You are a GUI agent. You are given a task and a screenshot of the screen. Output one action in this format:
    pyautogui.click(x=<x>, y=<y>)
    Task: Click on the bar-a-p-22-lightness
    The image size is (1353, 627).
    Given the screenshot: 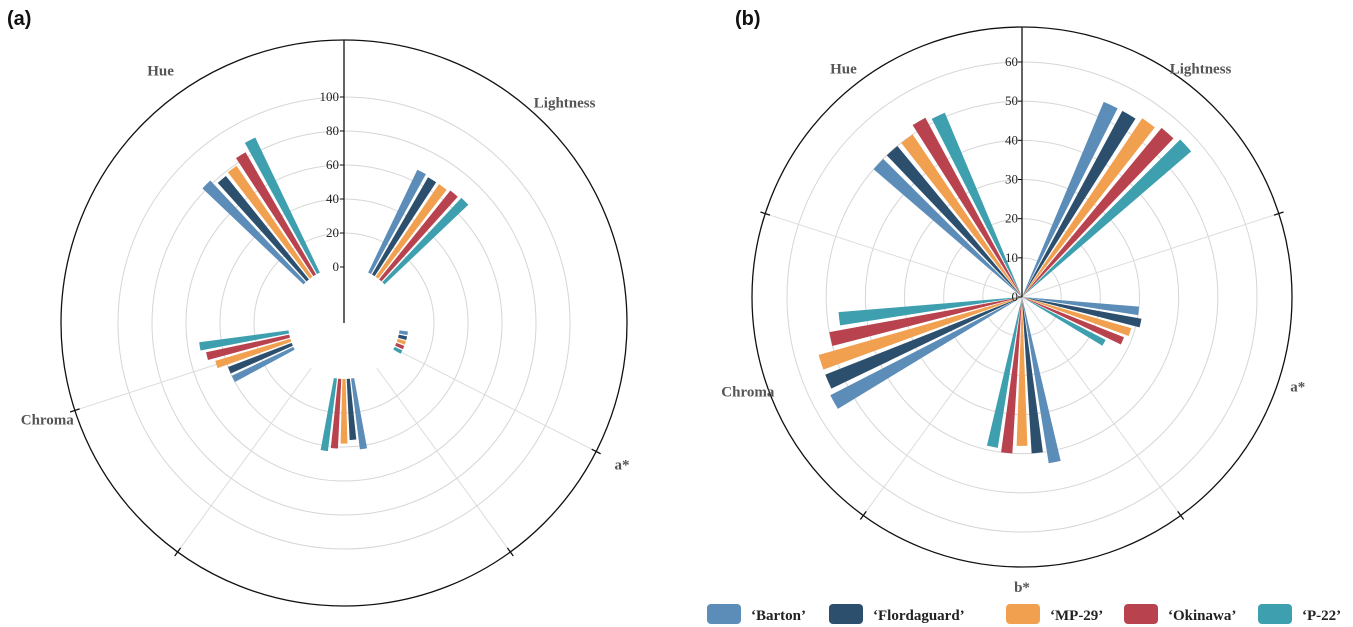 What is the action you would take?
    pyautogui.click(x=425, y=241)
    